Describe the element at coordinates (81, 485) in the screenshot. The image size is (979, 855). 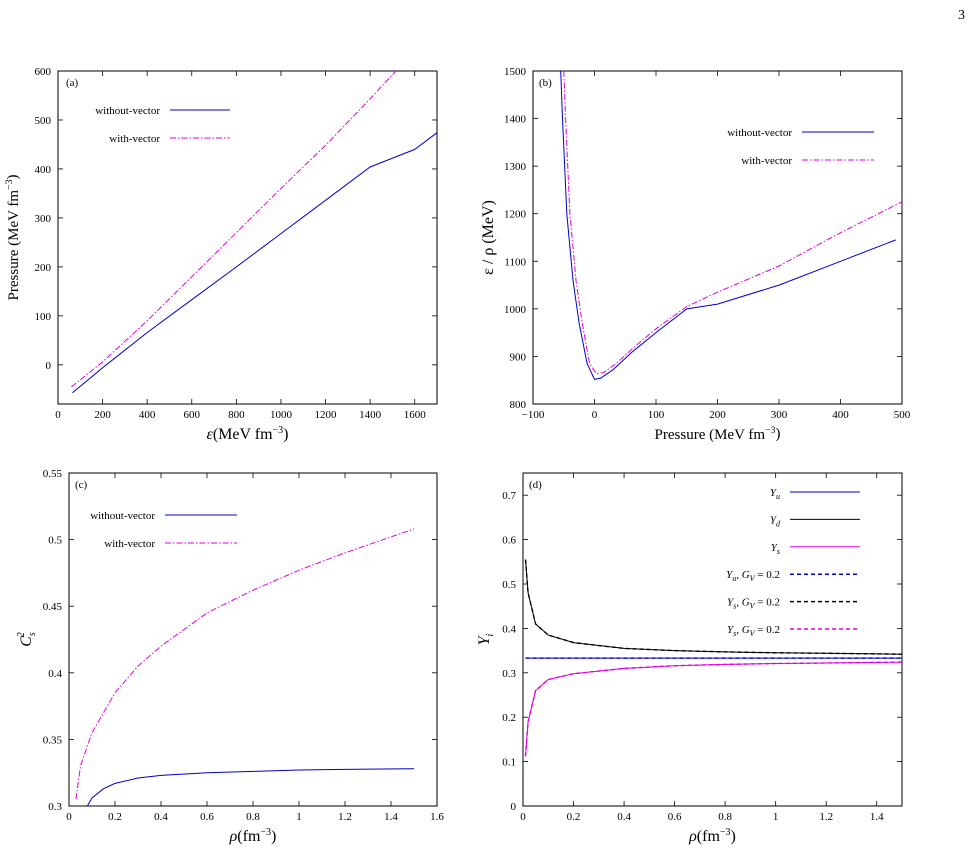
I see `panel-label: (c)` at that location.